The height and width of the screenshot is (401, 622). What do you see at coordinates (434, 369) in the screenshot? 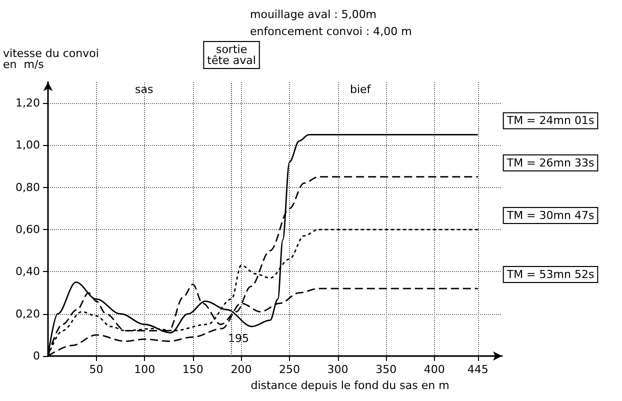
I see `x-tick-label: 400` at bounding box center [434, 369].